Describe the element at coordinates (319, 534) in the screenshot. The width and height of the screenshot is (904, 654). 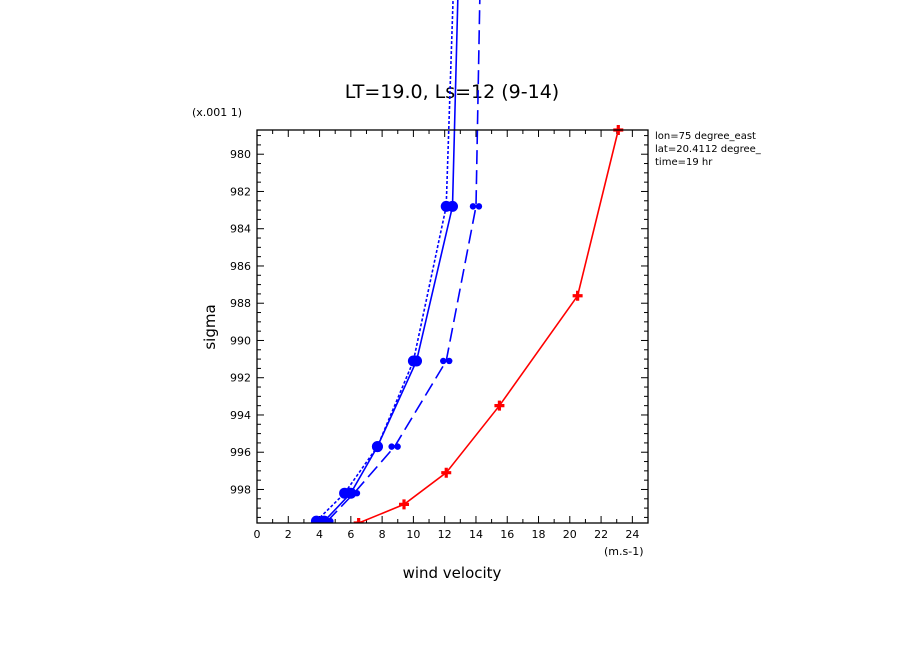
I see `x-tick-label: 4` at that location.